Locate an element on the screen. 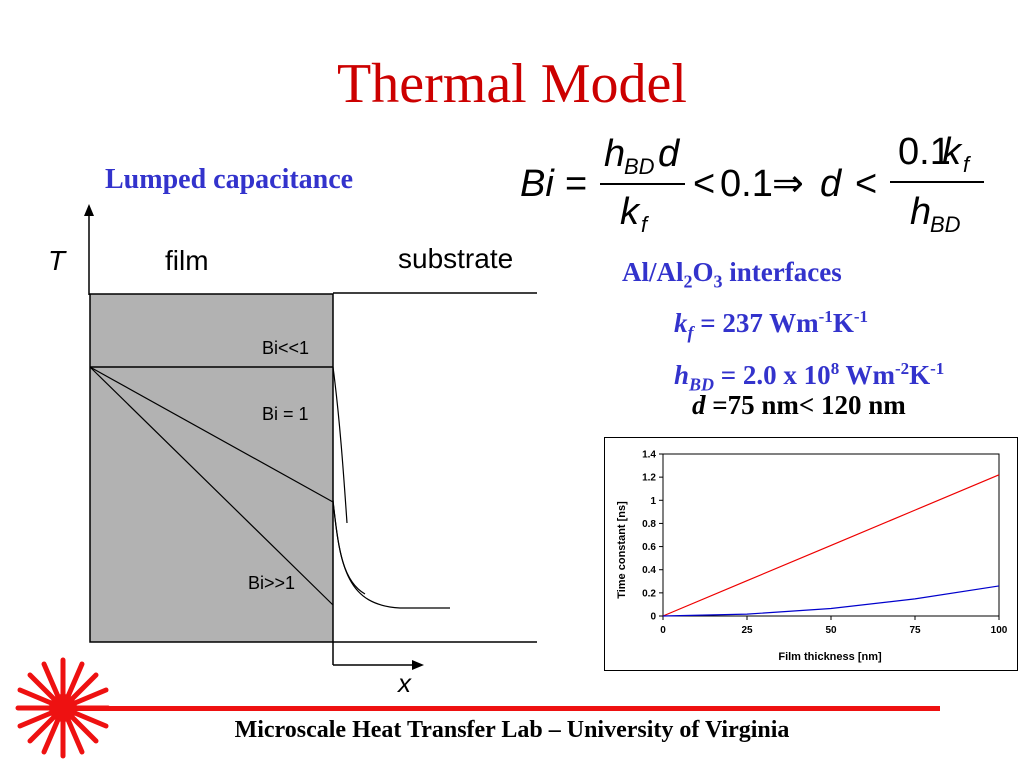  eq-den2-h: h is located at coordinates (920, 212).